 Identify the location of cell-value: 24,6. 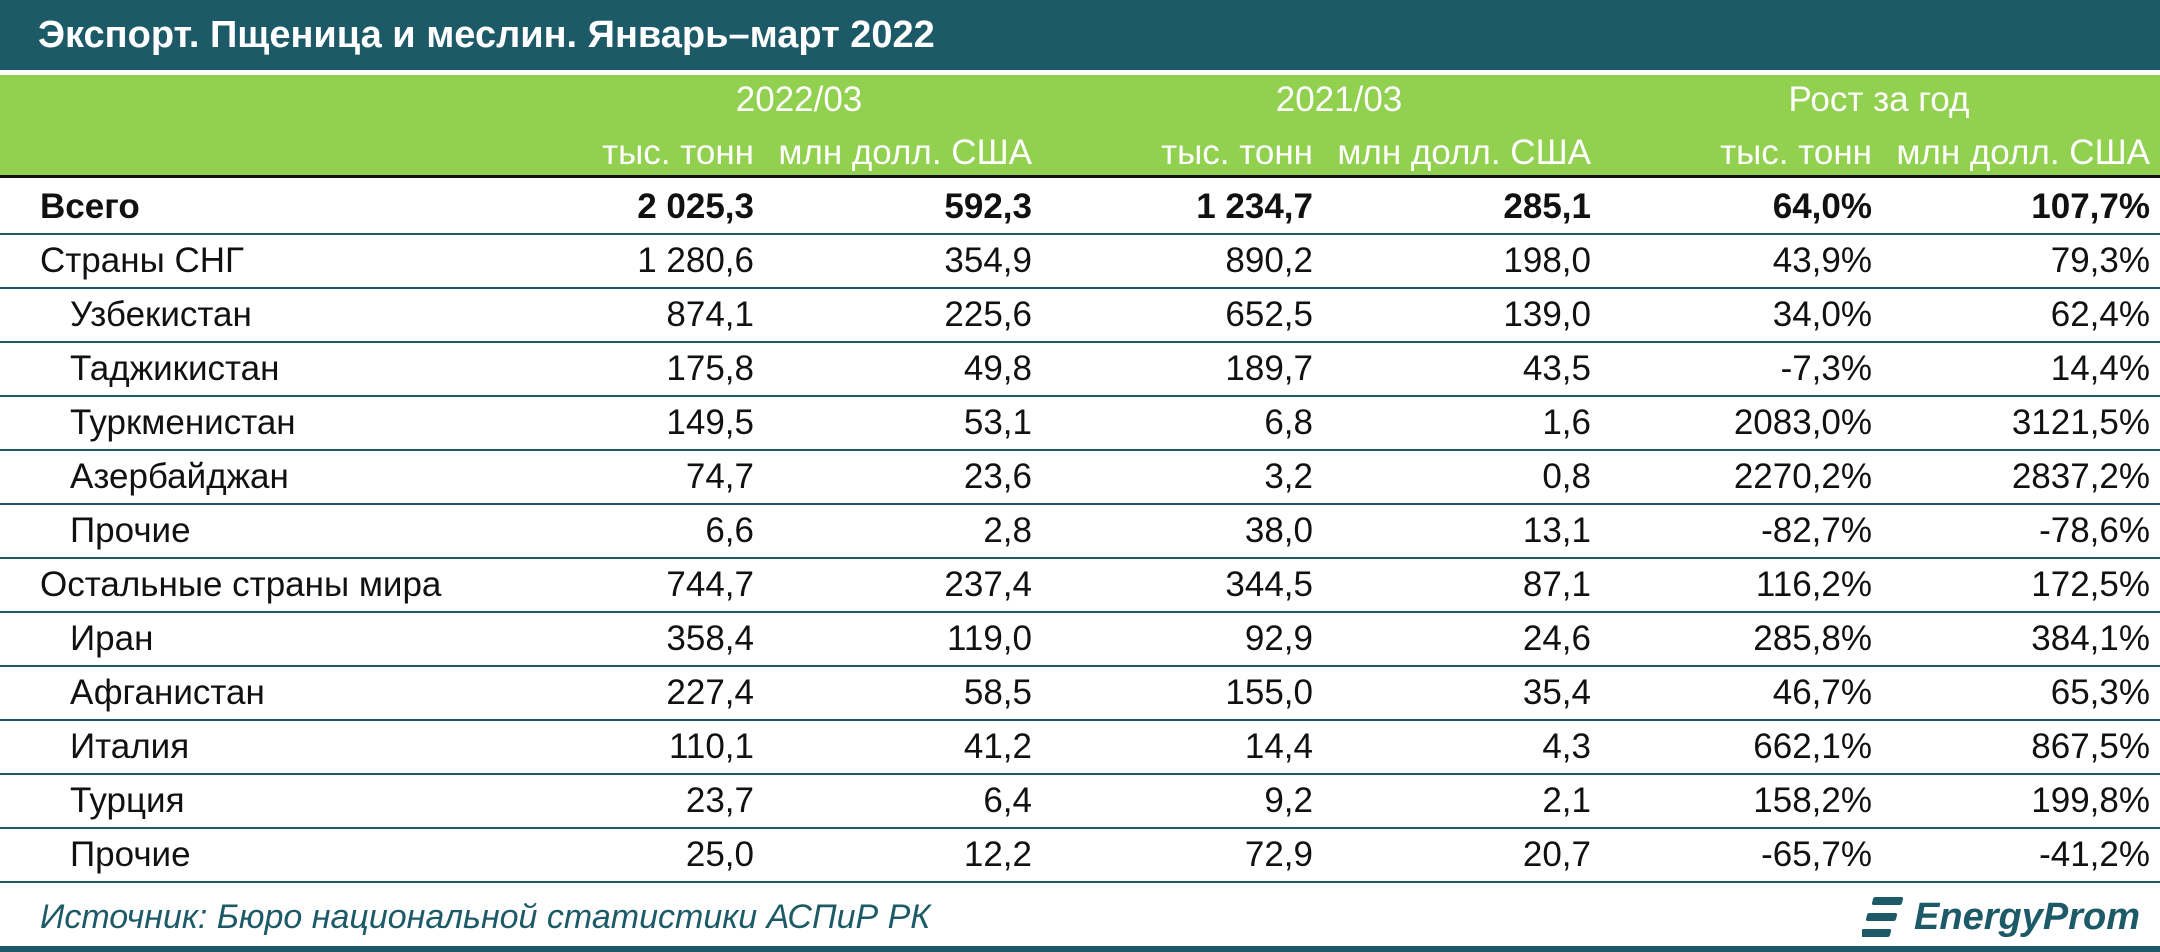
(1452, 639).